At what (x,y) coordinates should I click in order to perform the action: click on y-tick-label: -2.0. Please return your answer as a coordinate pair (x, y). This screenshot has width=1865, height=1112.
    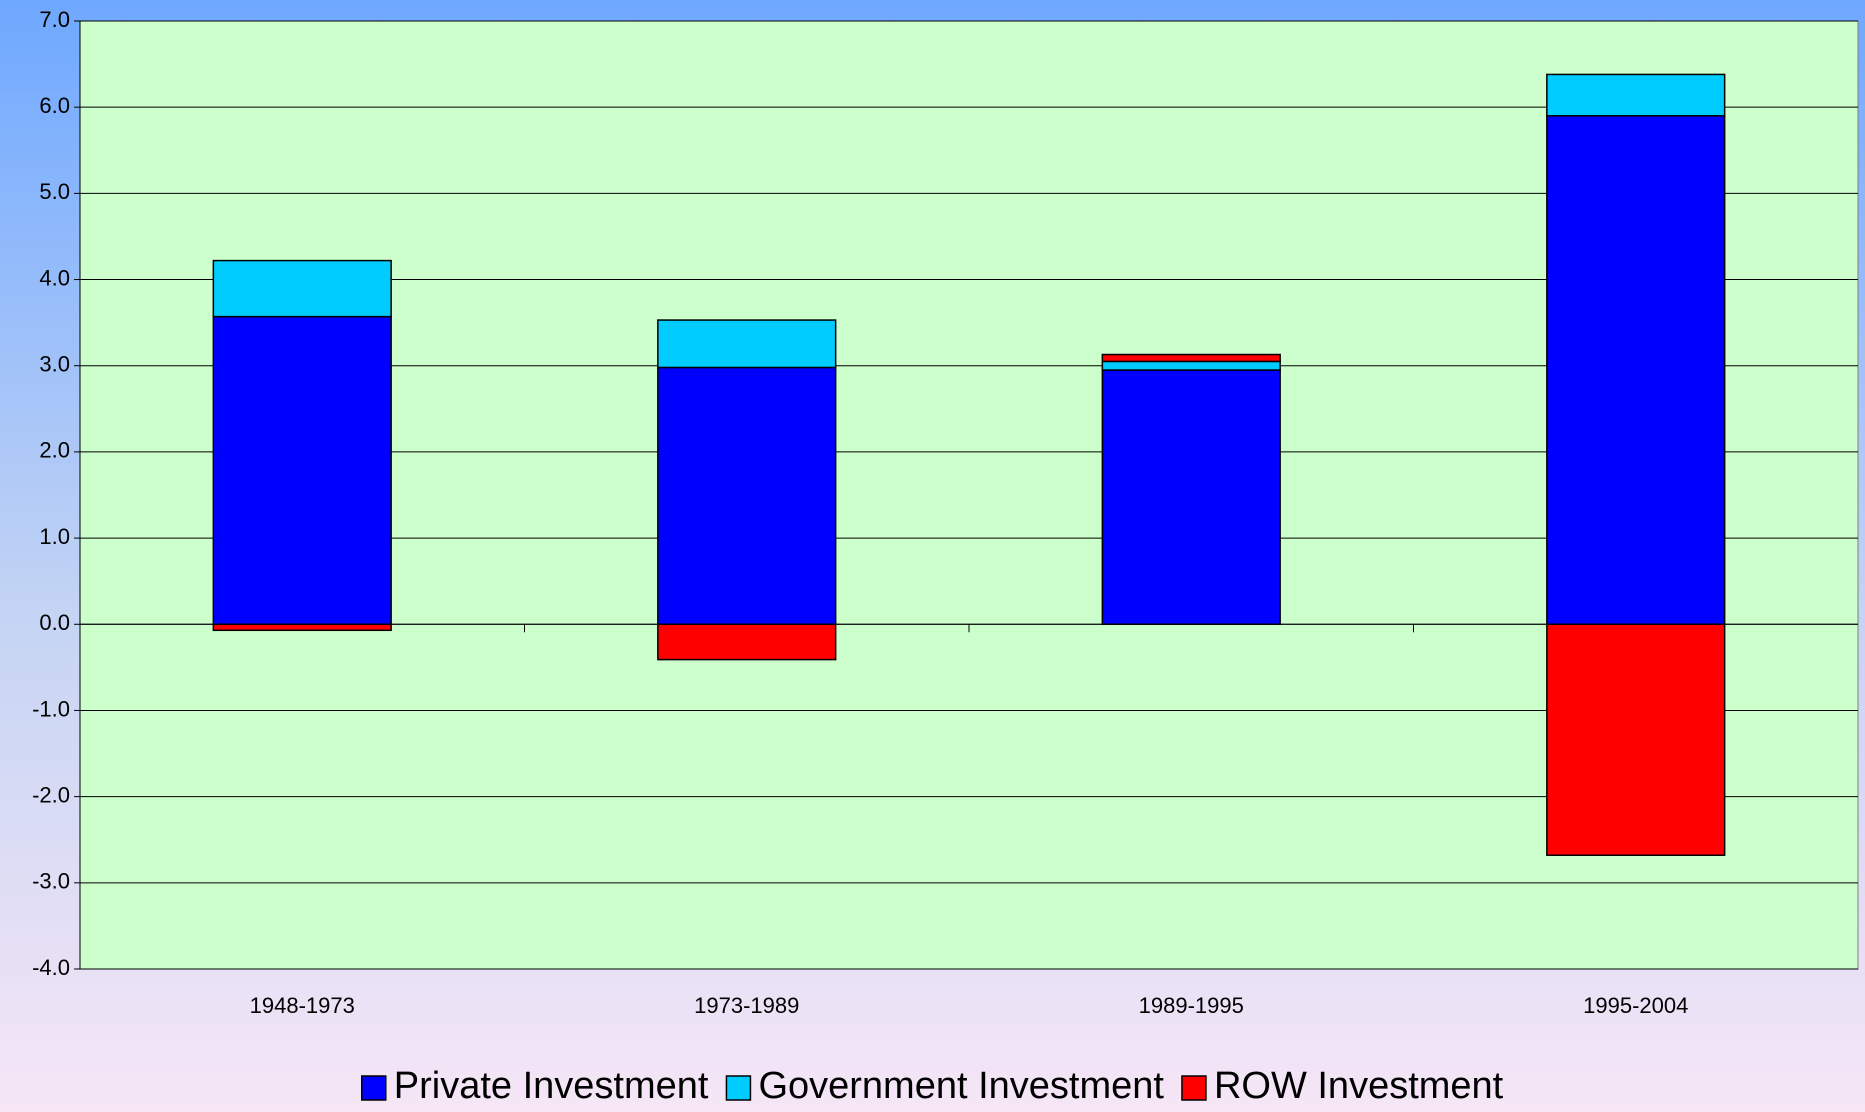
    Looking at the image, I should click on (51, 794).